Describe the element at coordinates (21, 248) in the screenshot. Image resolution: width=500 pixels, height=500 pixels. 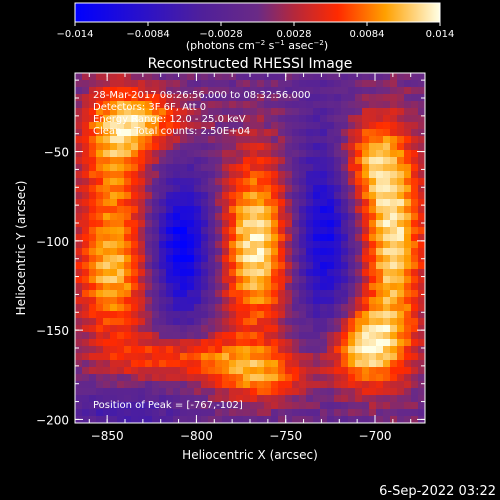
I see `y-axis-label: Heliocentric Y (arcsec)` at that location.